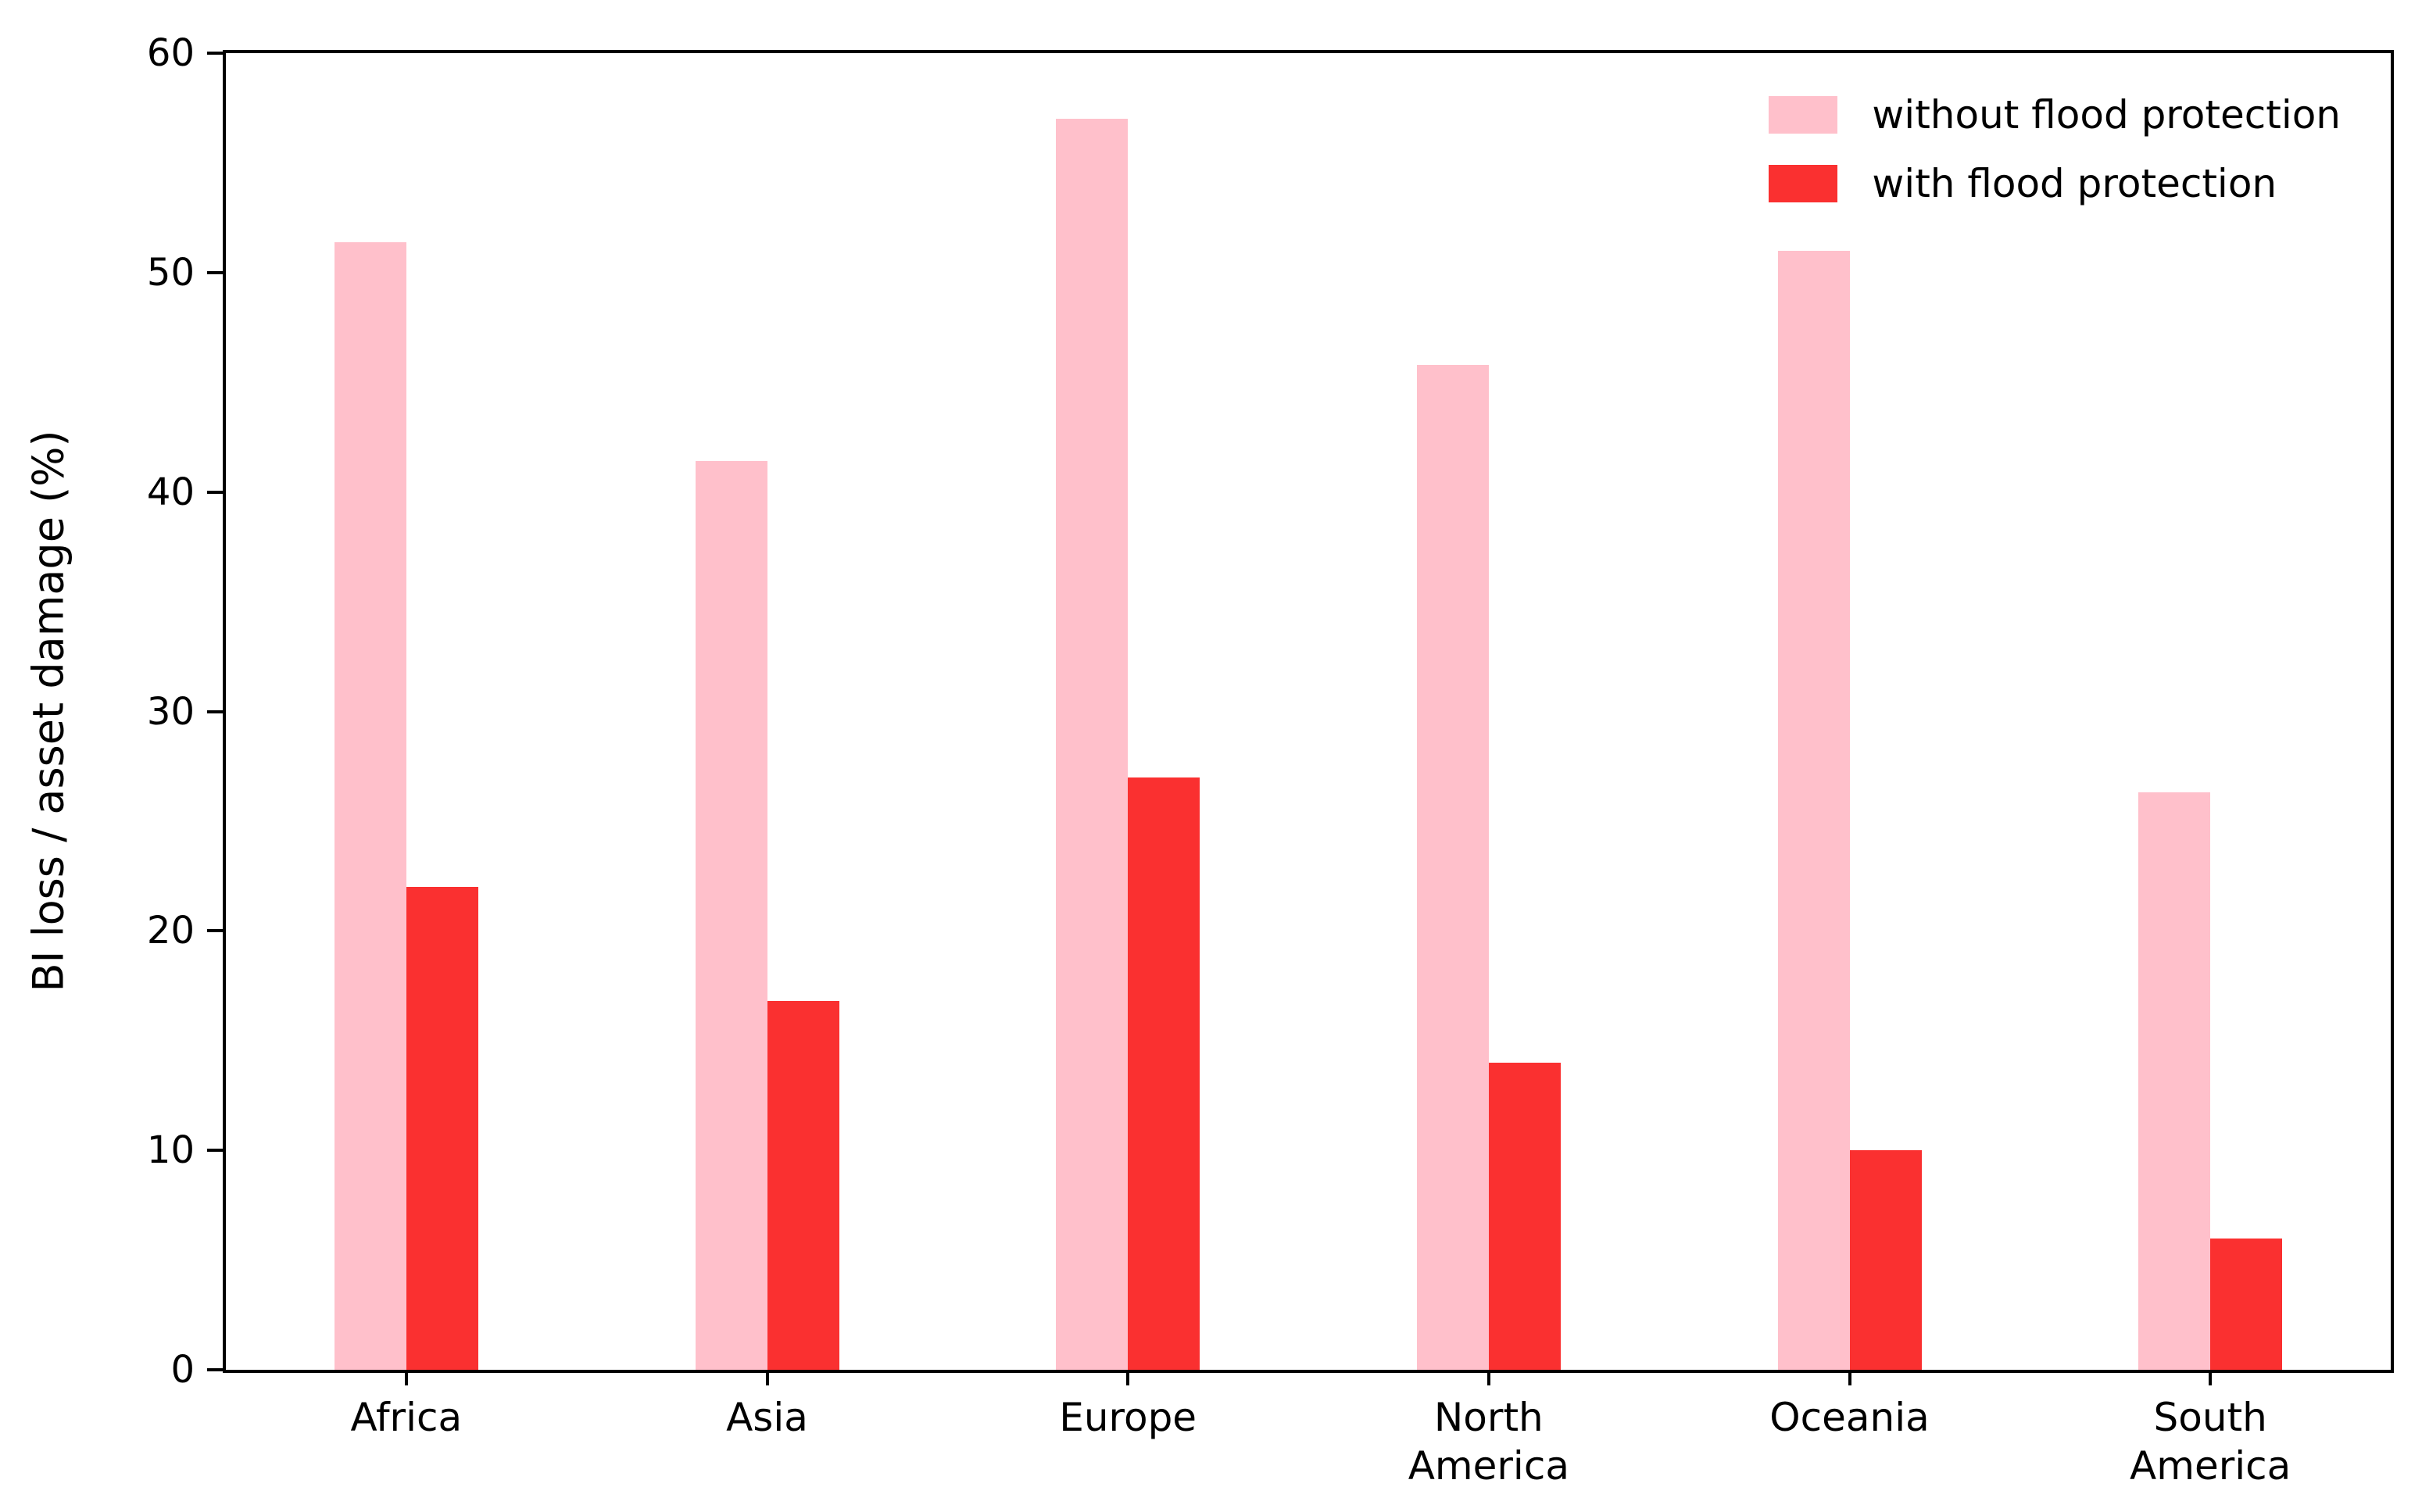 The image size is (2422, 1512). Describe the element at coordinates (406, 1377) in the screenshot. I see `x-tick-mark-africa` at that location.